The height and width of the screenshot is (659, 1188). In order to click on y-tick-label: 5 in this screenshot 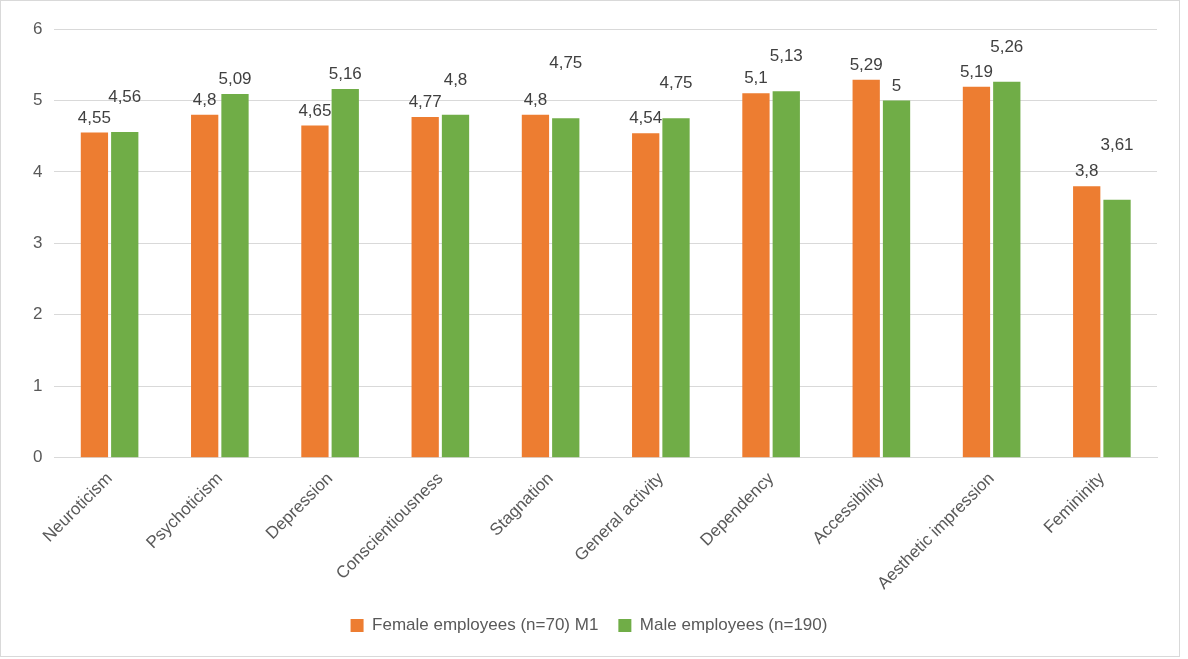, I will do `click(37, 100)`.